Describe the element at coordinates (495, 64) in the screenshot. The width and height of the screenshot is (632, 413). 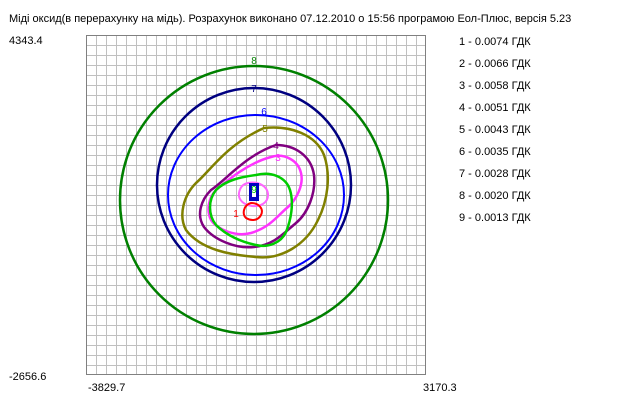
I see `legend-item-2: 2 - 0.0066 ГДК` at that location.